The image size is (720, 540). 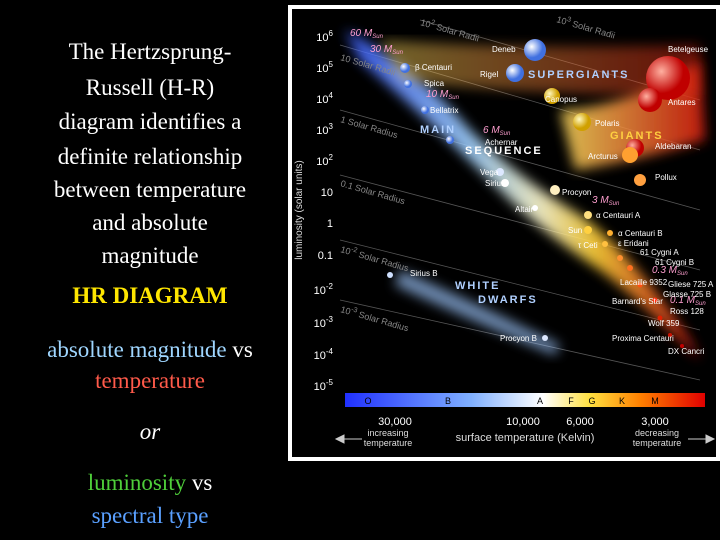 I want to click on intro-line: between temperature, so click(x=150, y=189).